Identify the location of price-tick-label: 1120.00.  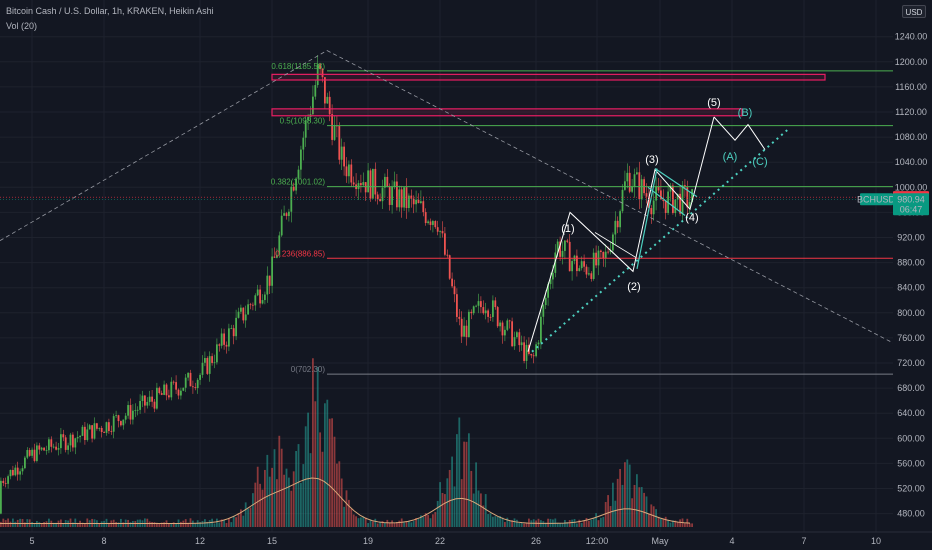
(911, 112).